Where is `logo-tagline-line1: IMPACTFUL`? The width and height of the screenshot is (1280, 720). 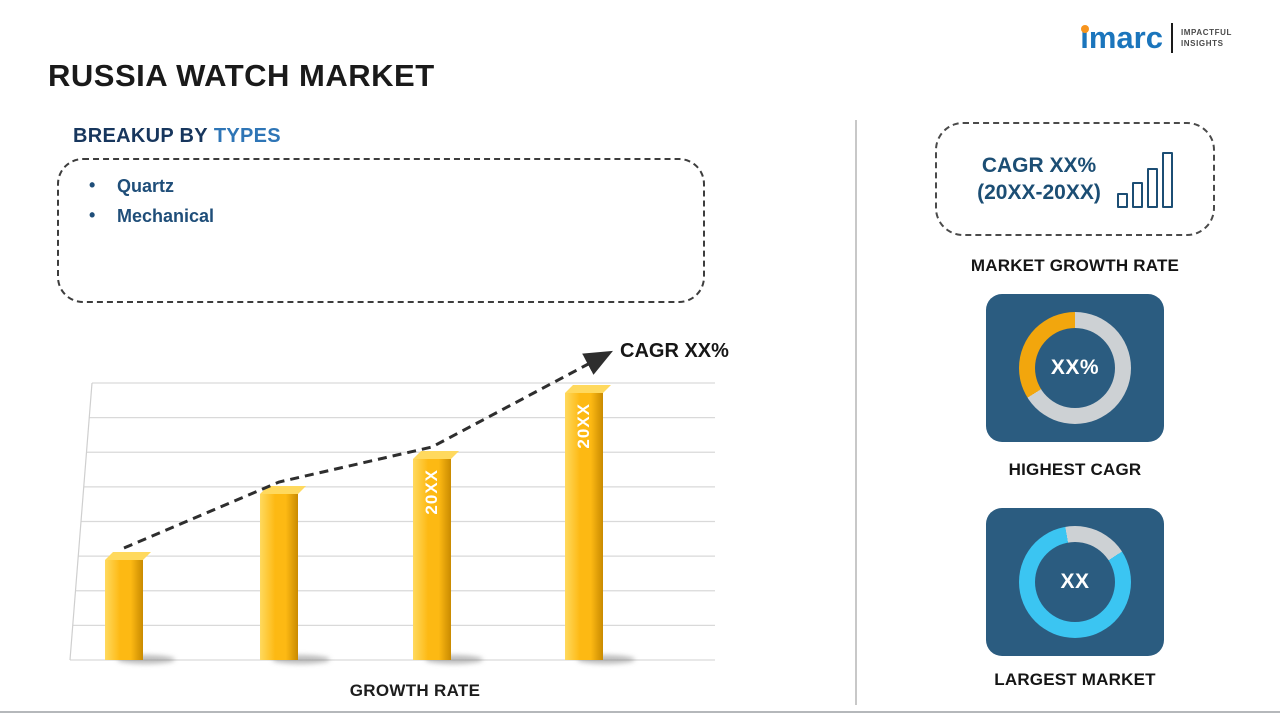
logo-tagline-line1: IMPACTFUL is located at coordinates (1206, 32).